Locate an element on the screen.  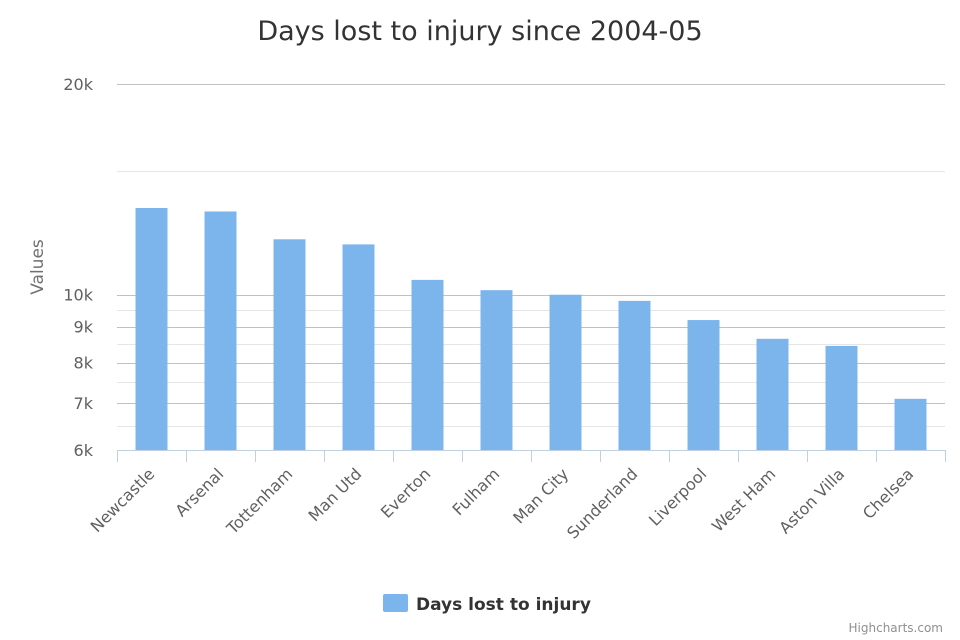
y-axis-title: Values is located at coordinates (38, 267).